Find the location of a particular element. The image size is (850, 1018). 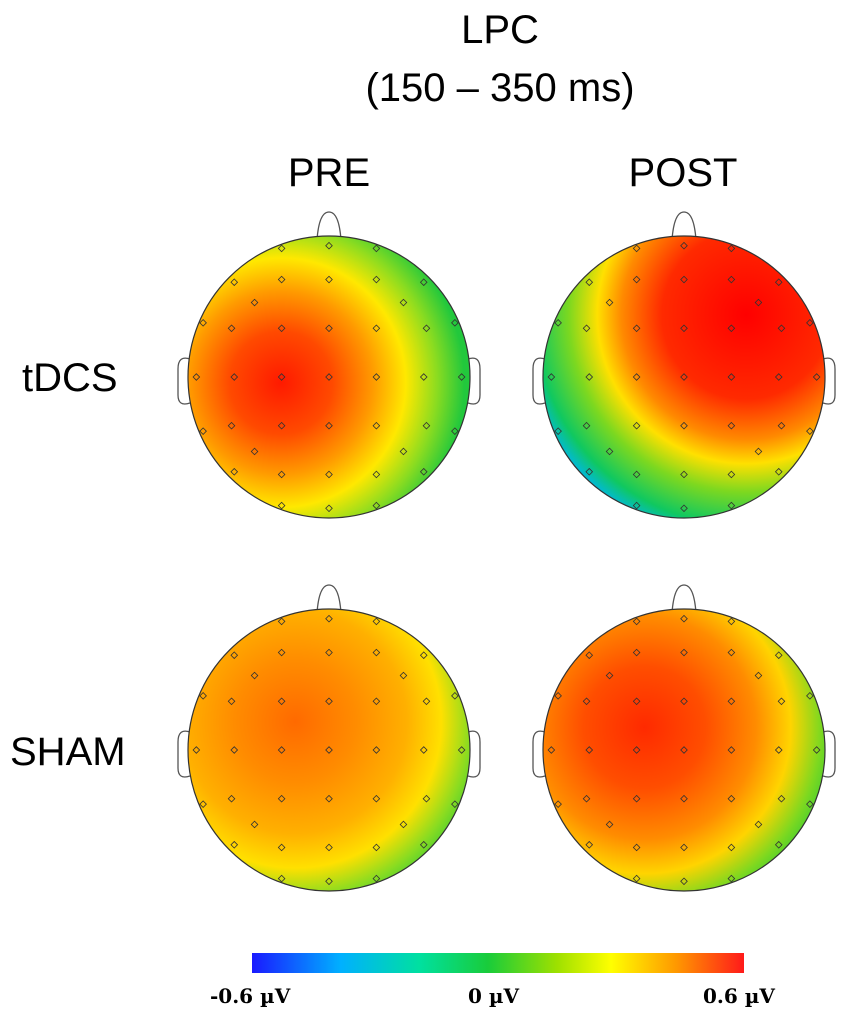

row-label-tdcs: tDCS is located at coordinates (70, 378).